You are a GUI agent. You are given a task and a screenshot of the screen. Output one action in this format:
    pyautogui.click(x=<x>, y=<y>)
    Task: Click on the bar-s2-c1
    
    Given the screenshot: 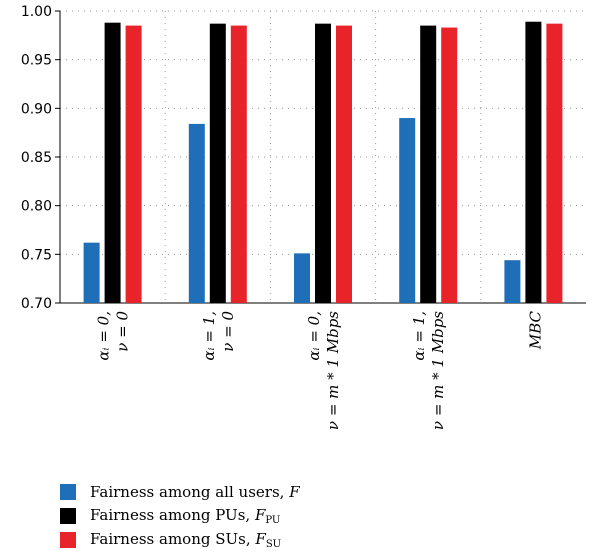 What is the action you would take?
    pyautogui.click(x=238, y=164)
    